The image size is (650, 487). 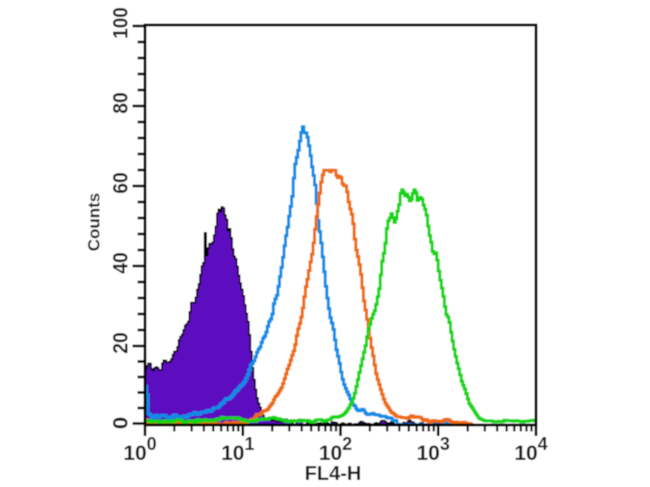 I want to click on svg-text: 60, so click(x=121, y=183).